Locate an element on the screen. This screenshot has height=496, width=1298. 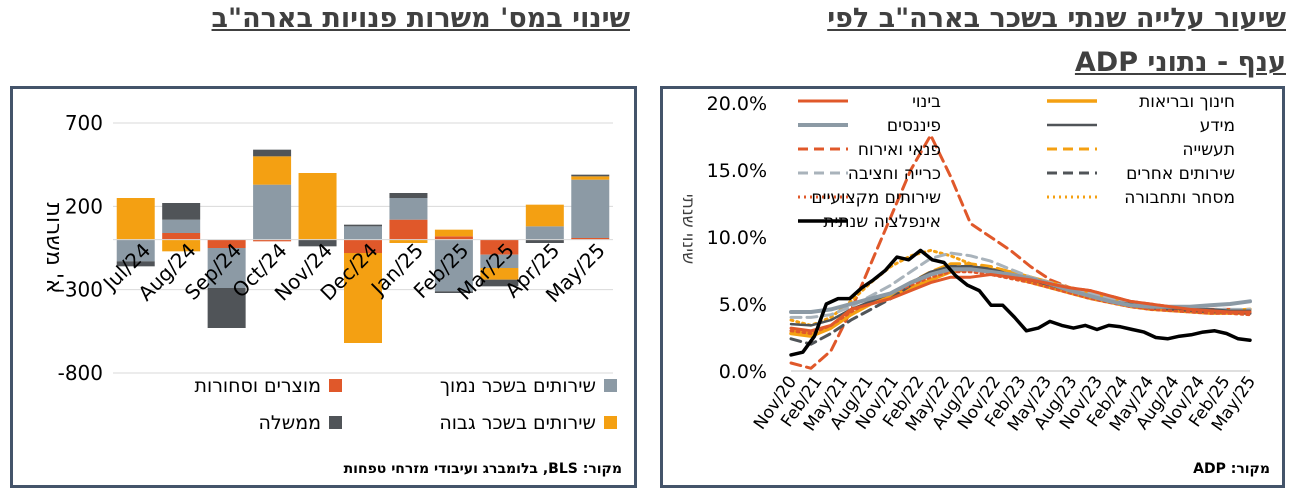
left-y-tick-label: 700 is located at coordinates (84, 123).